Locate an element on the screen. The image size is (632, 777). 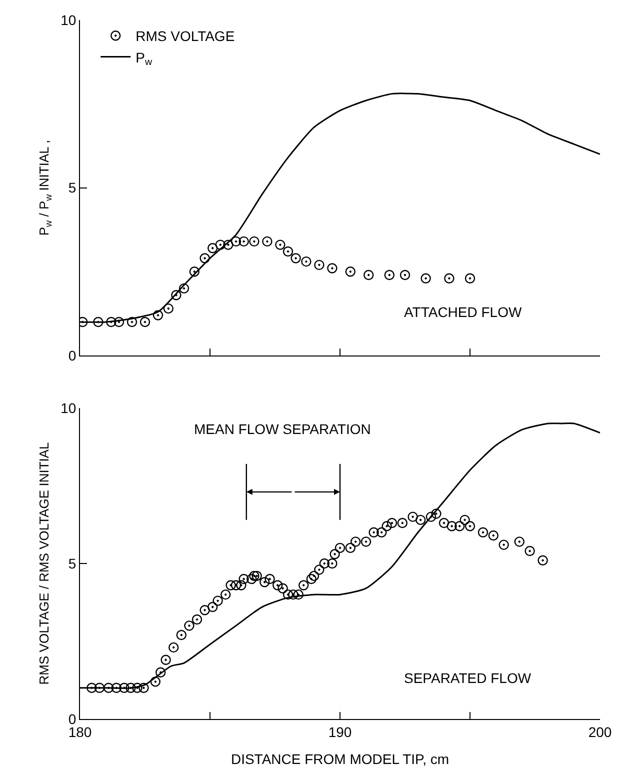
legend-label: RMS VOLTAGE is located at coordinates (185, 36).